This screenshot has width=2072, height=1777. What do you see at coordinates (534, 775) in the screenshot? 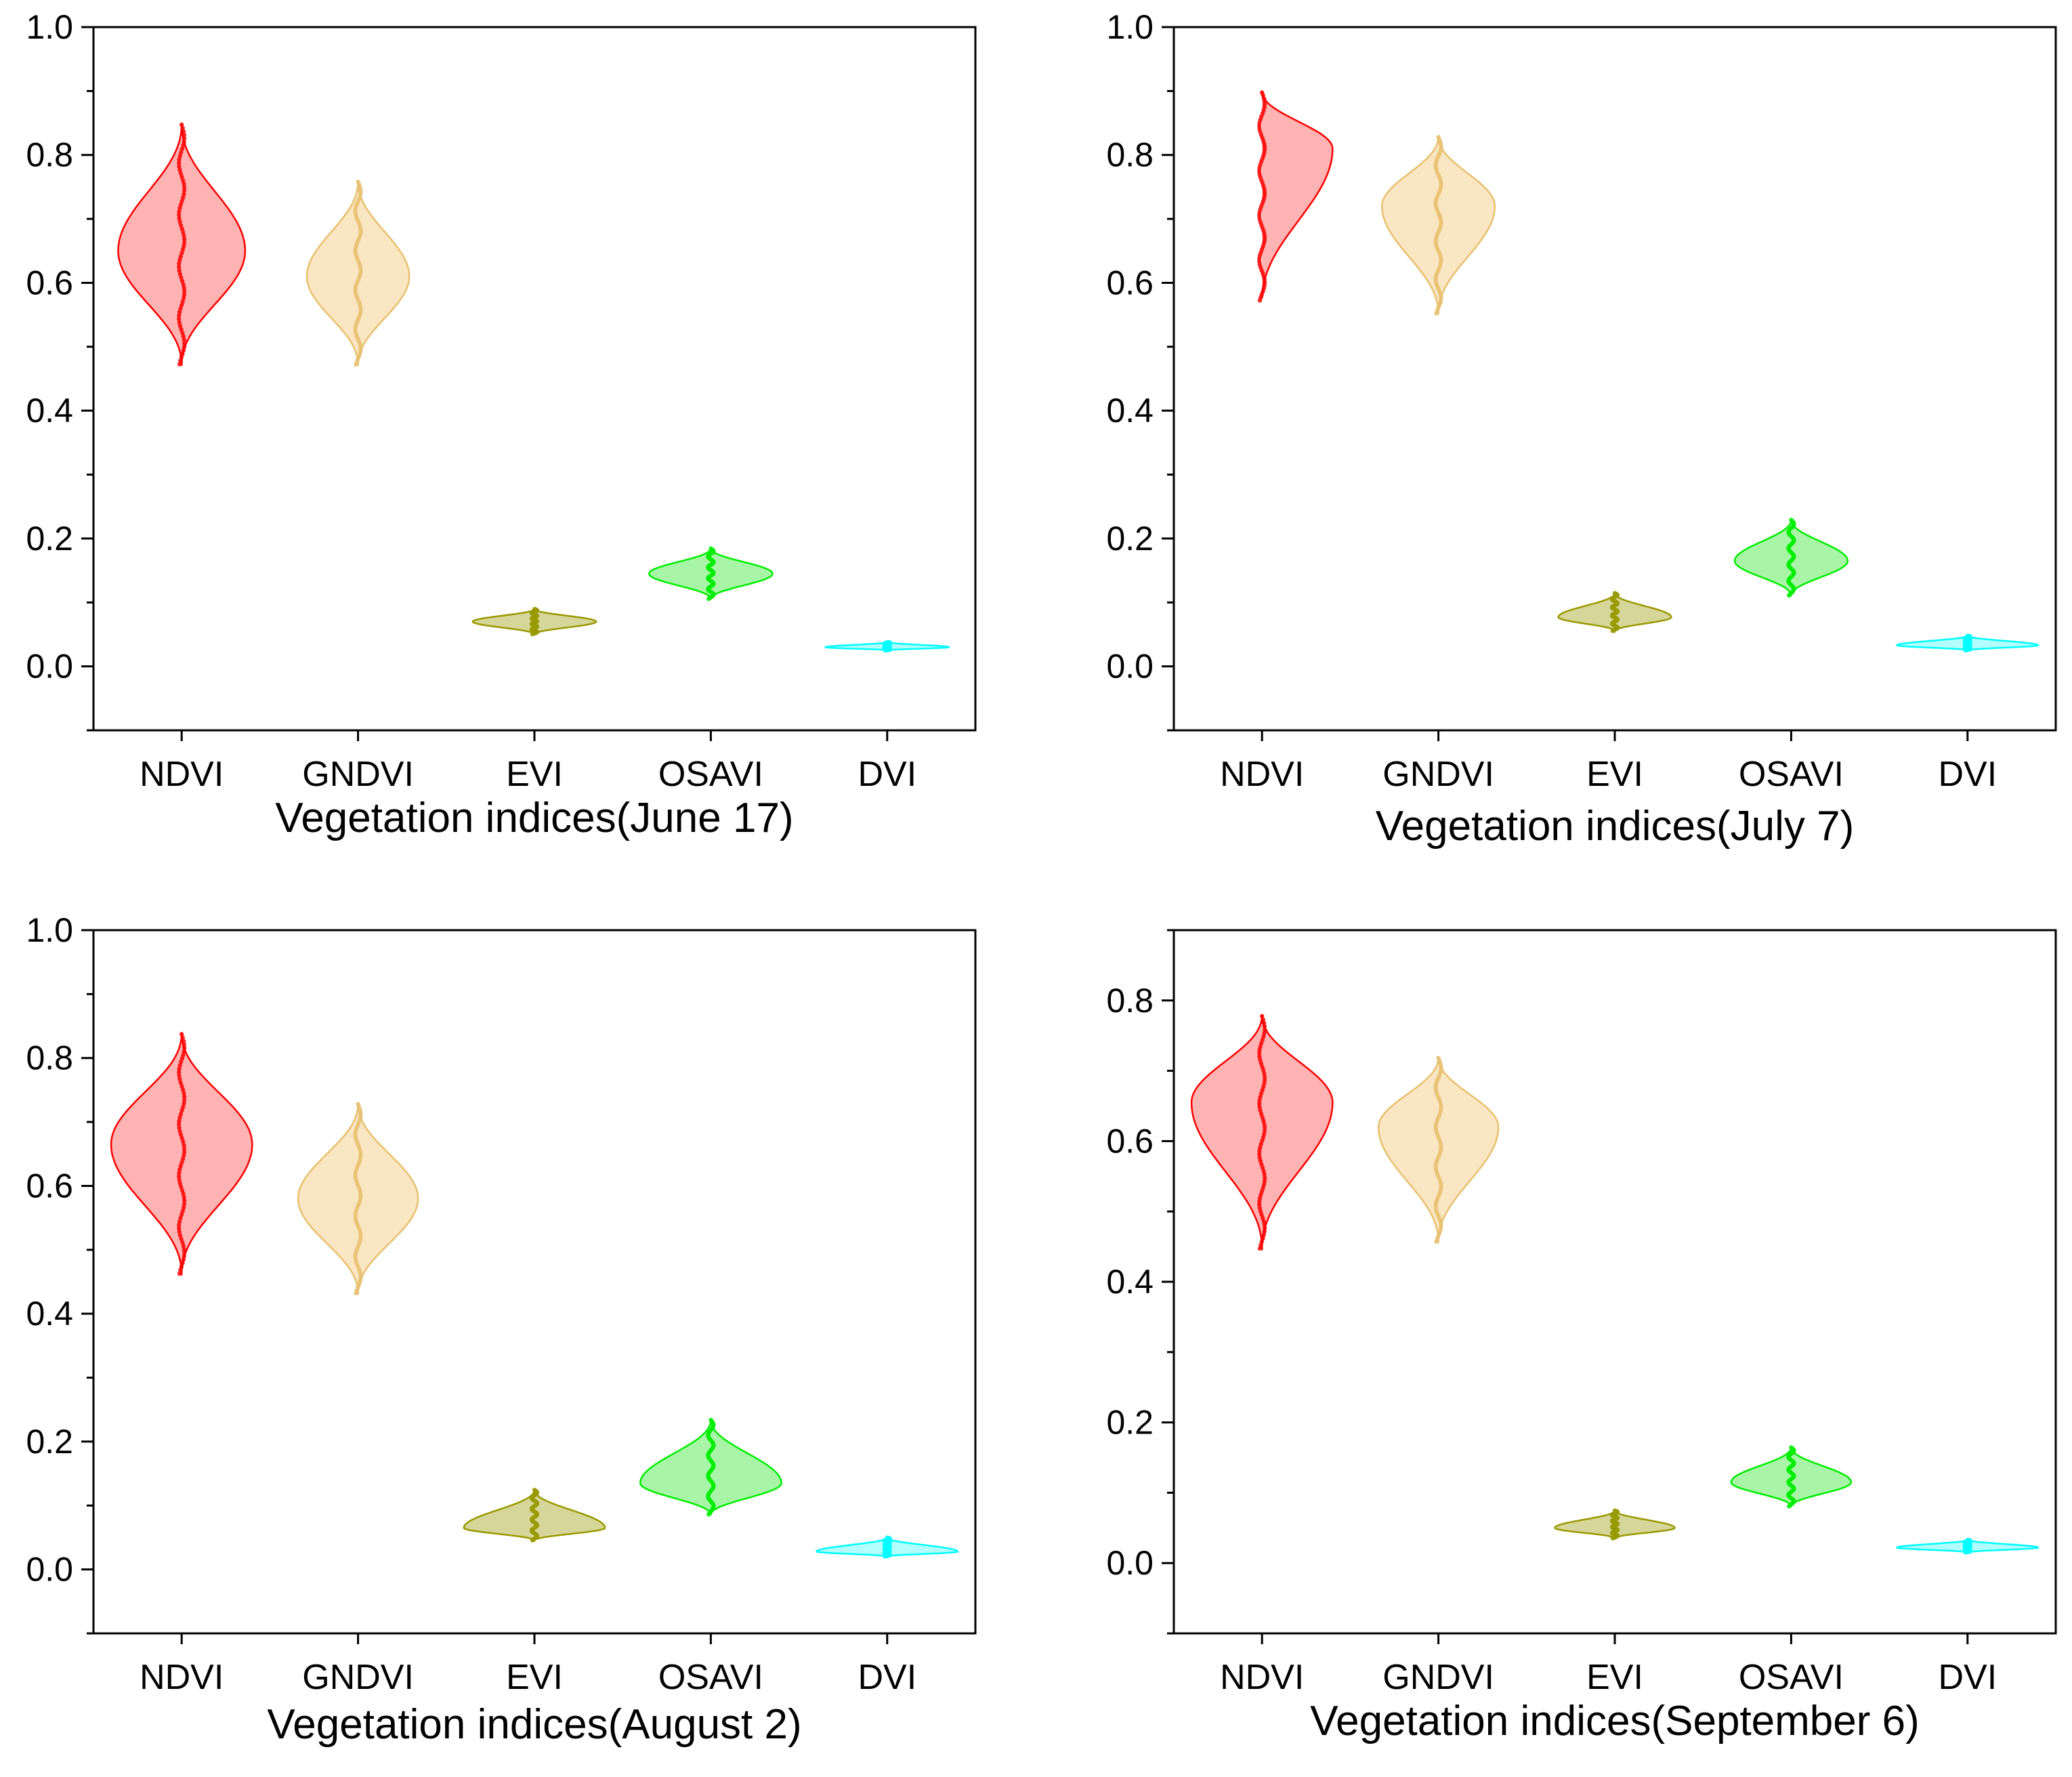
I see `x-tick-label: EVI` at bounding box center [534, 775].